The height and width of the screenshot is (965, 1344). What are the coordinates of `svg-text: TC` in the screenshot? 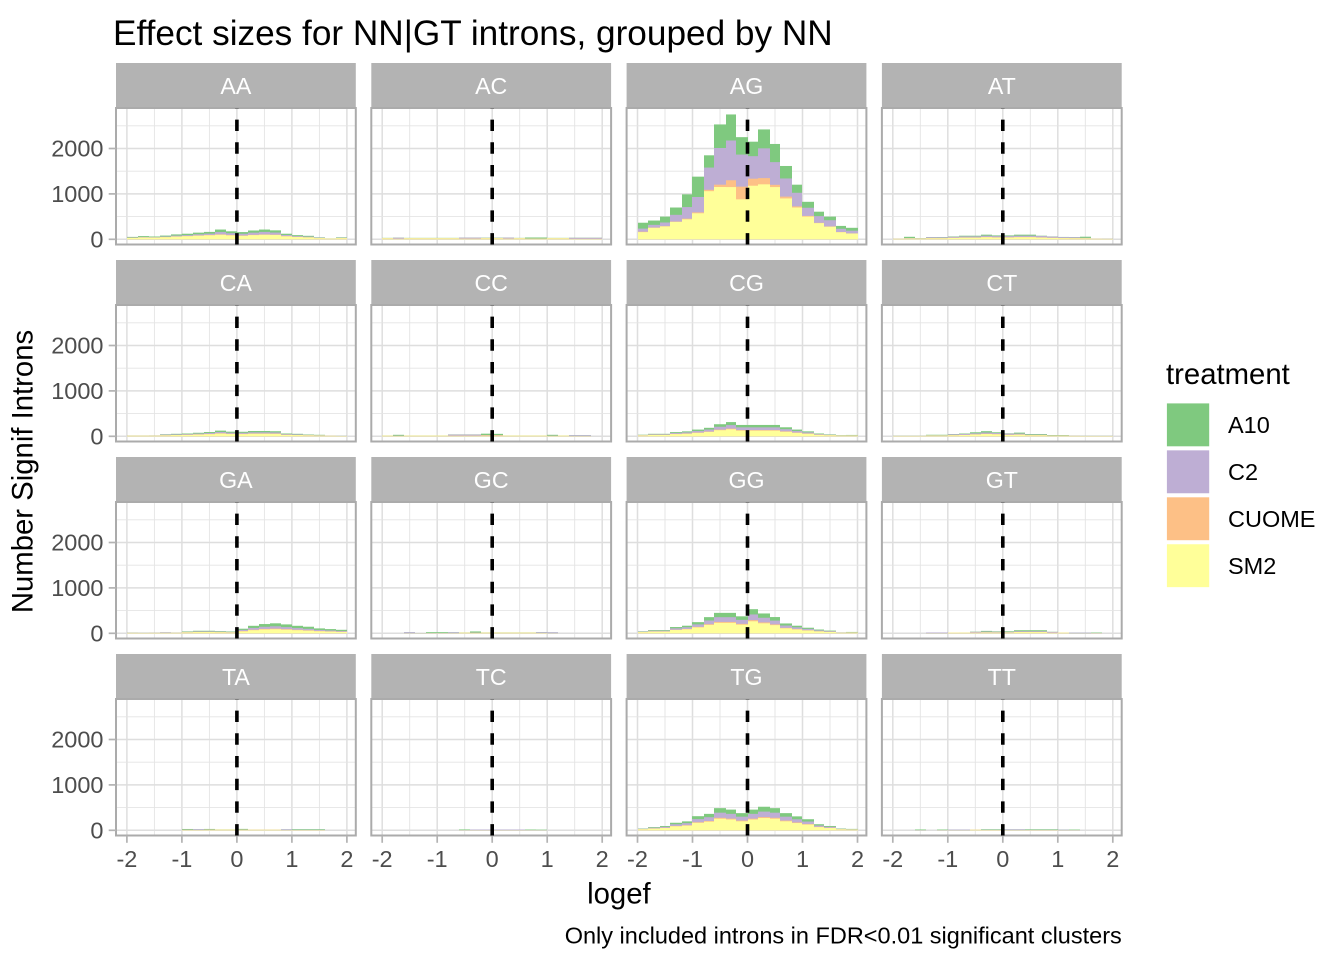 It's located at (491, 677).